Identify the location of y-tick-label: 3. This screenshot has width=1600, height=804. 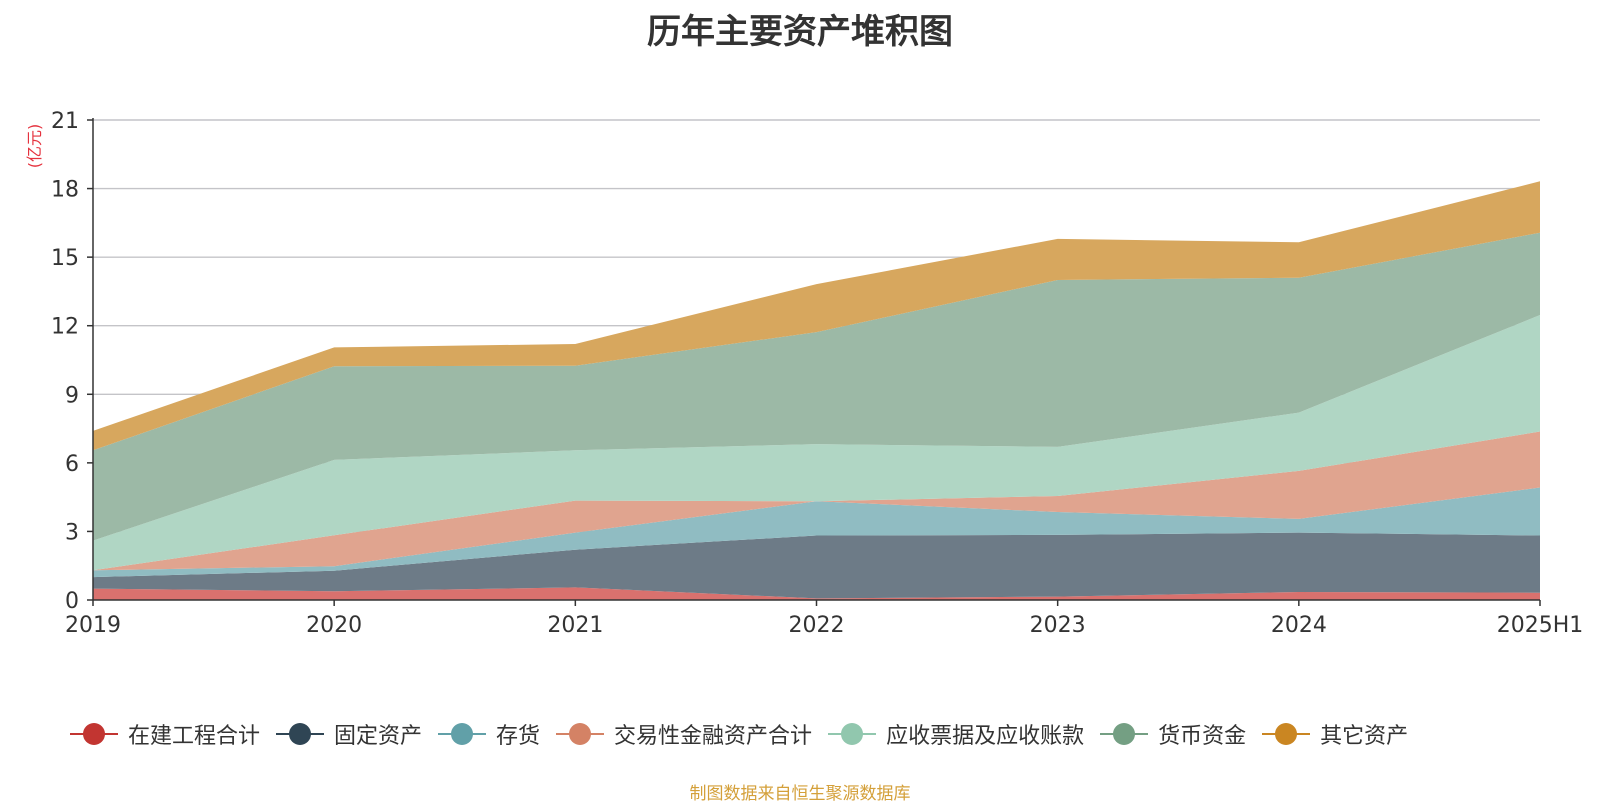
(72, 532).